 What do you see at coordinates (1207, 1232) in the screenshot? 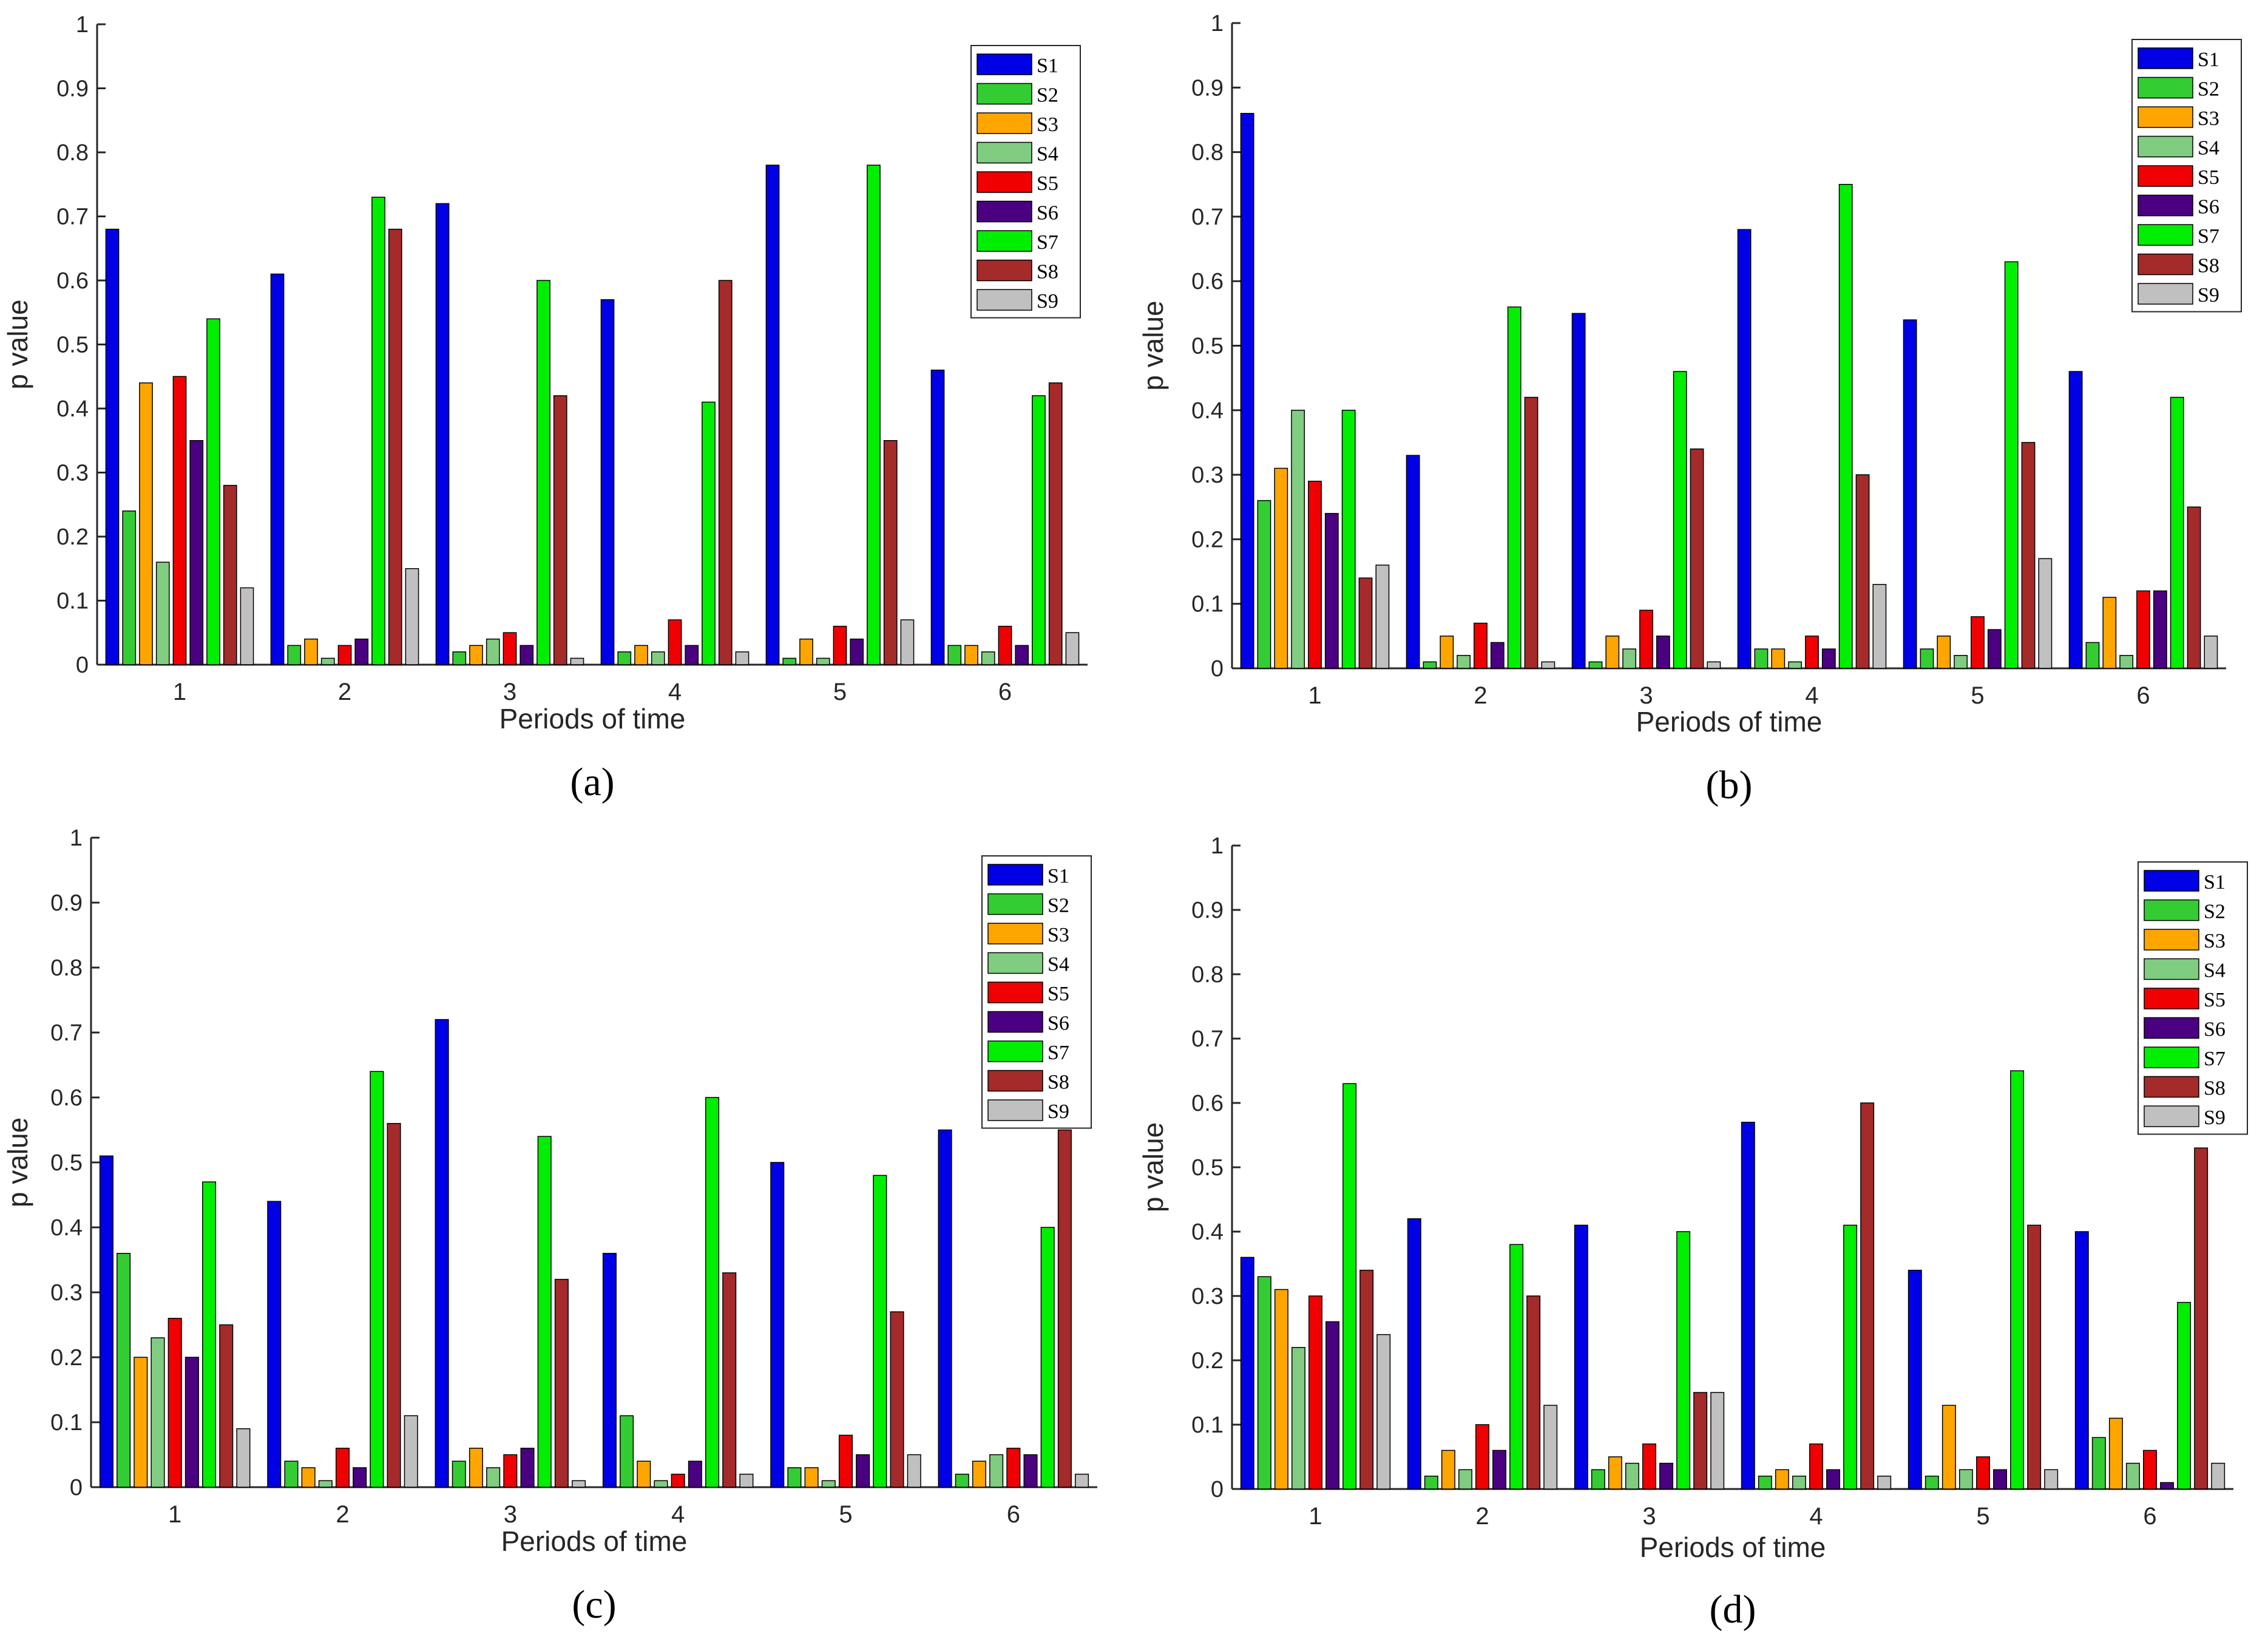
I see `y-tick-label: 0.4` at bounding box center [1207, 1232].